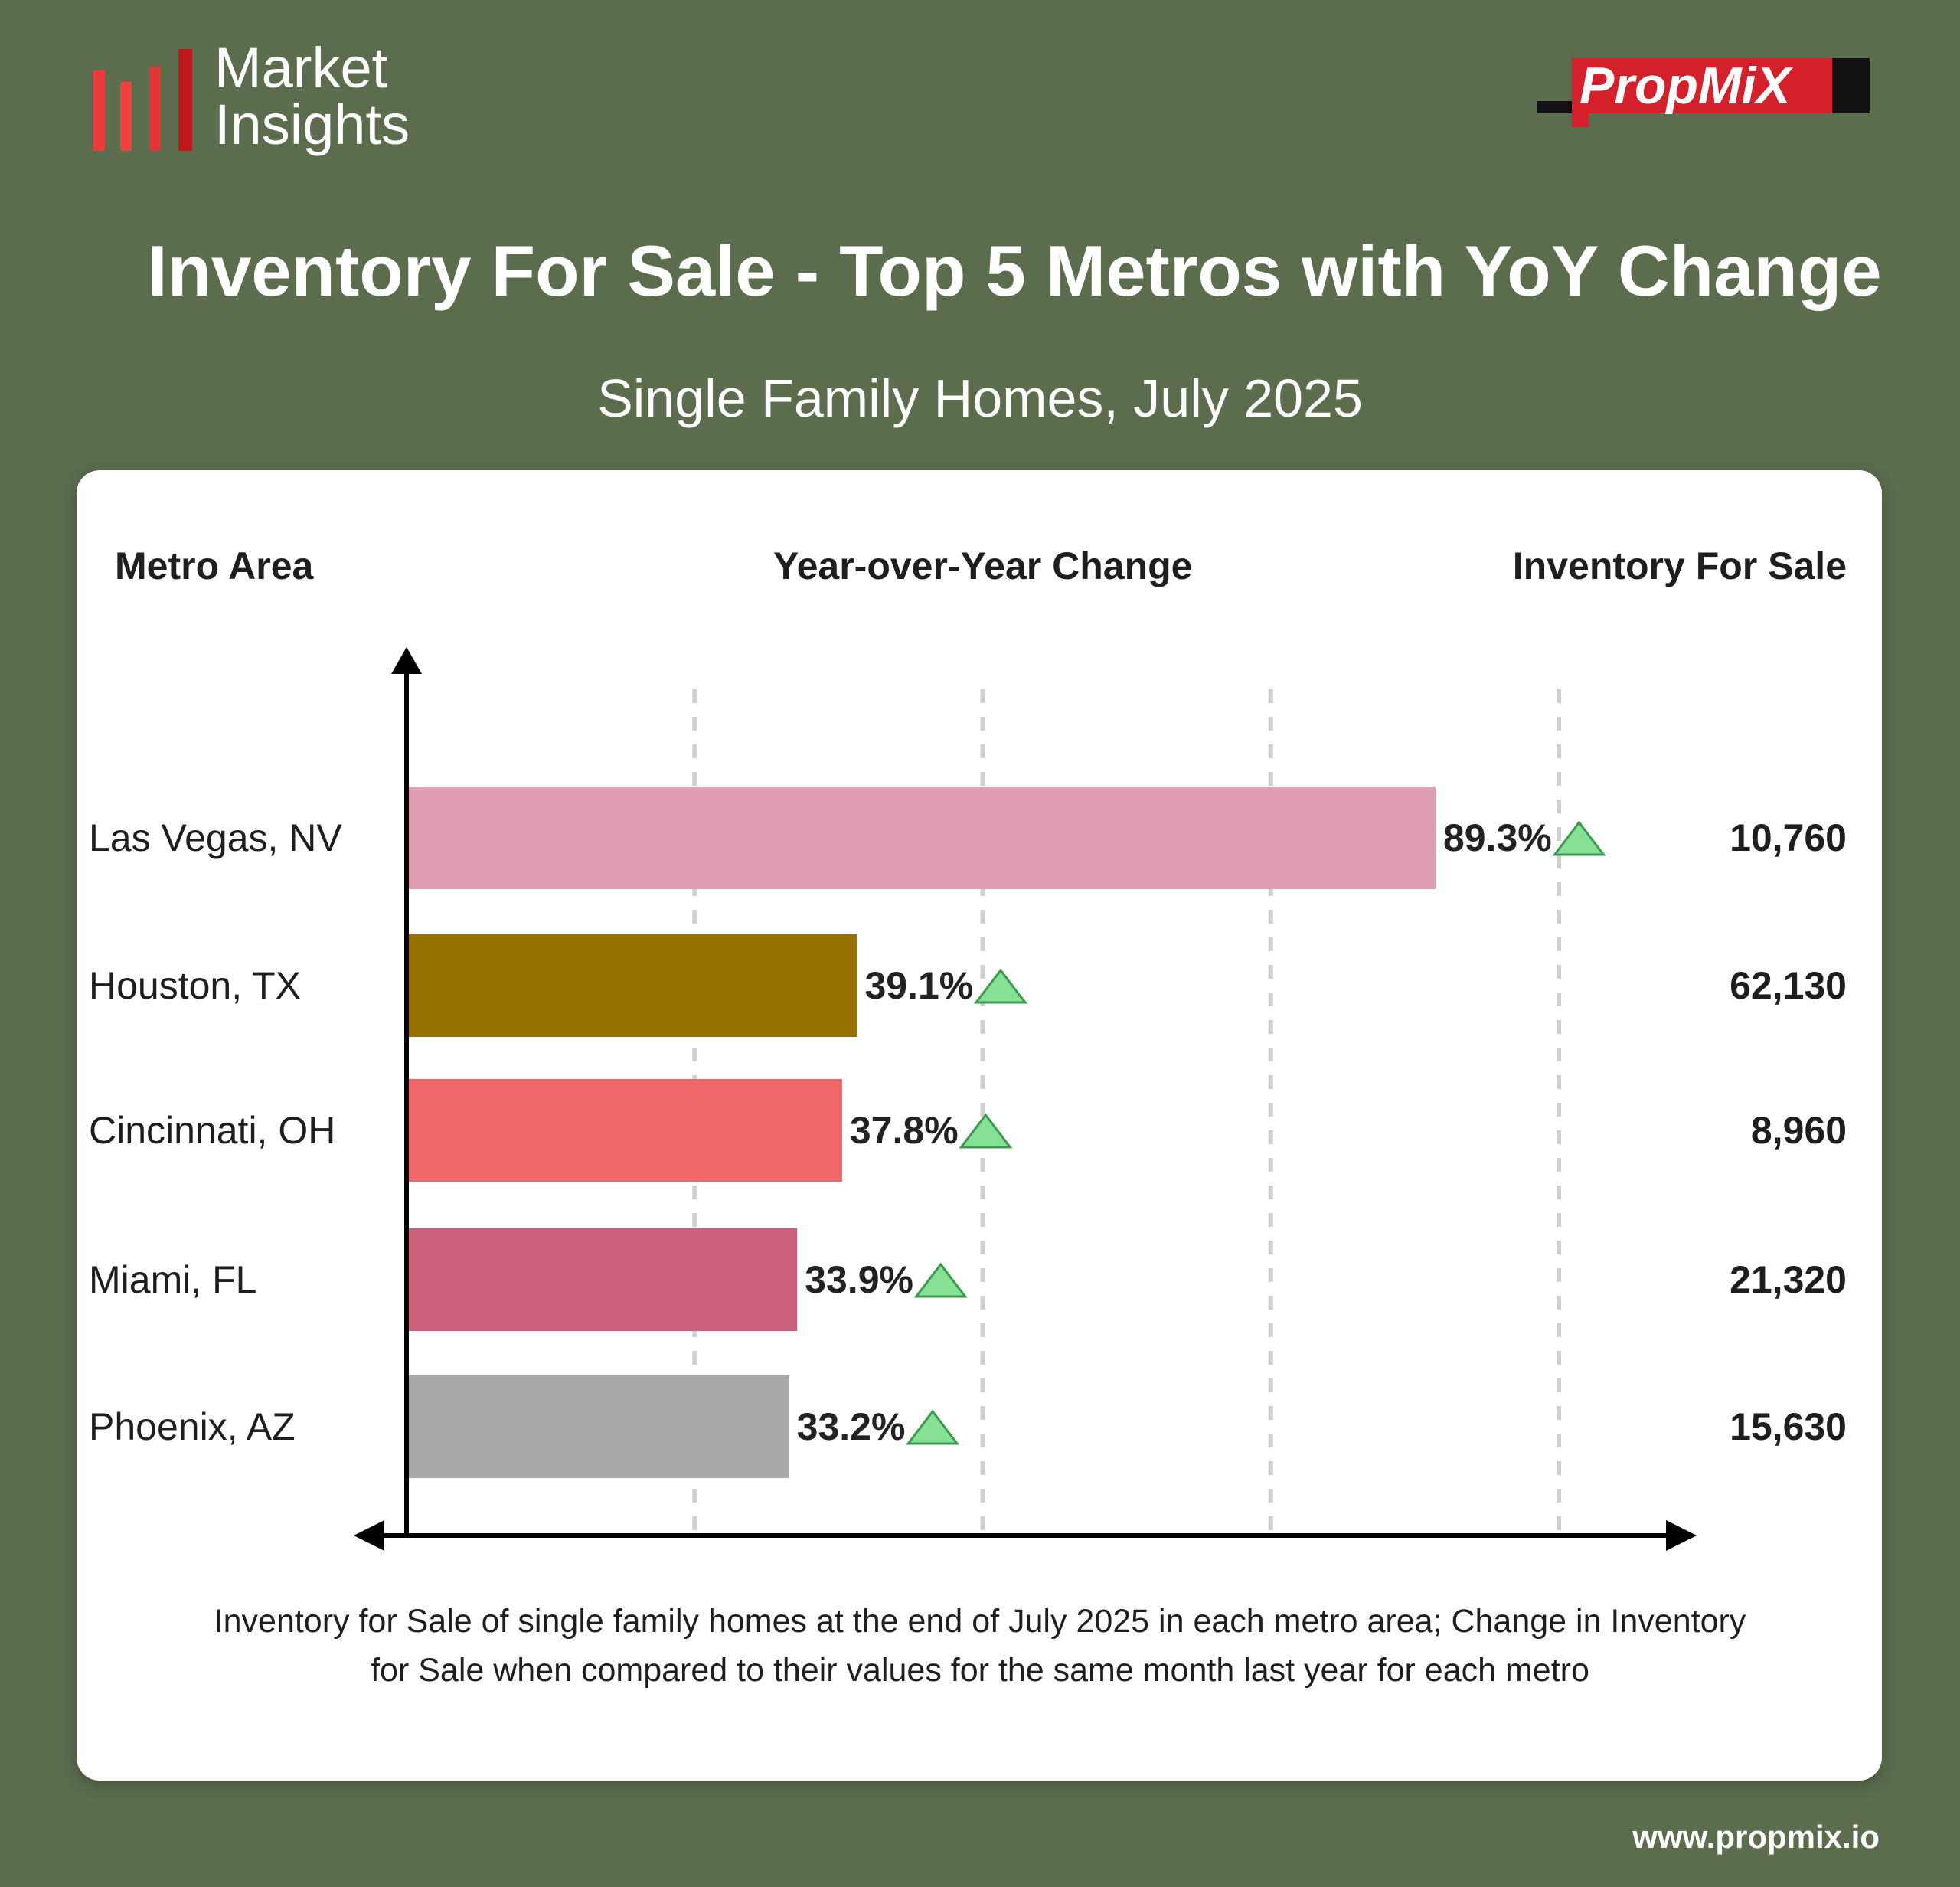 This screenshot has width=1960, height=1887. I want to click on logo-line2: Insights, so click(312, 124).